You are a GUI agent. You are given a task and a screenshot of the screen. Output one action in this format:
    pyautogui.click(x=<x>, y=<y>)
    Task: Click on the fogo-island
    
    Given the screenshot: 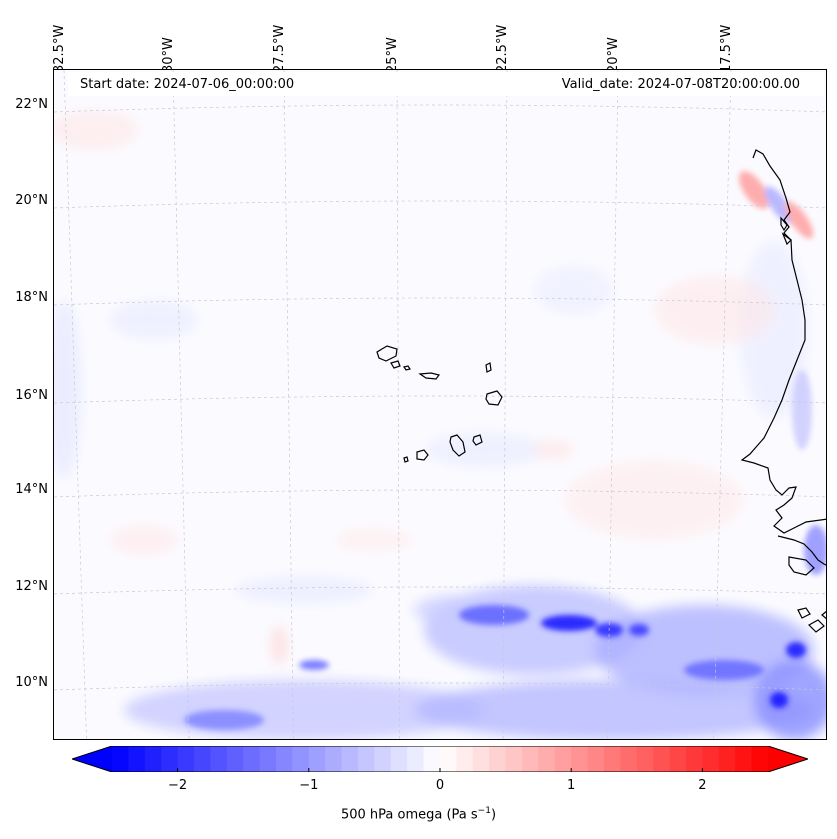 What is the action you would take?
    pyautogui.click(x=422, y=455)
    